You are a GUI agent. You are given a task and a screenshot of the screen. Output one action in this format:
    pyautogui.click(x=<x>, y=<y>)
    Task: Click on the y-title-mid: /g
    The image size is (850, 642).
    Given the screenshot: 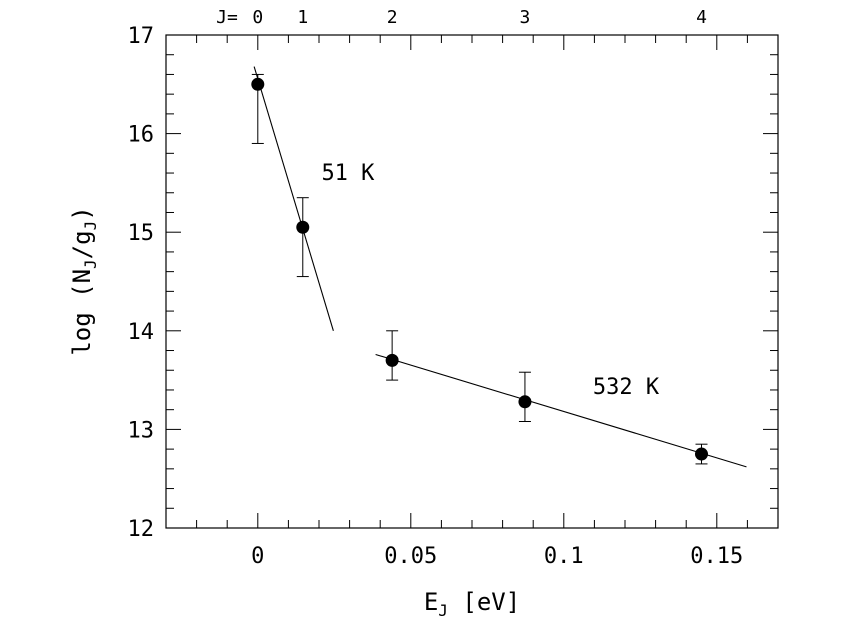 What is the action you would take?
    pyautogui.click(x=82, y=244)
    